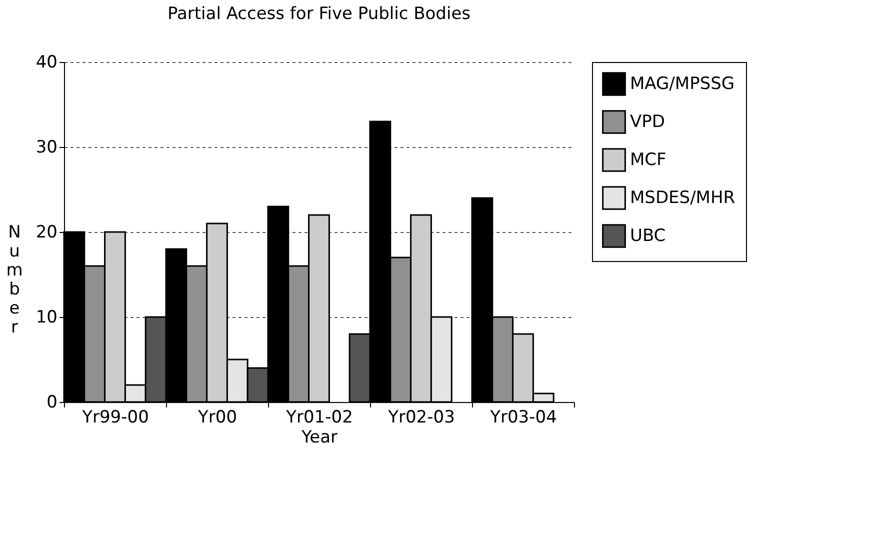 The width and height of the screenshot is (877, 535). What do you see at coordinates (47, 62) in the screenshot?
I see `y-tick-label: 40` at bounding box center [47, 62].